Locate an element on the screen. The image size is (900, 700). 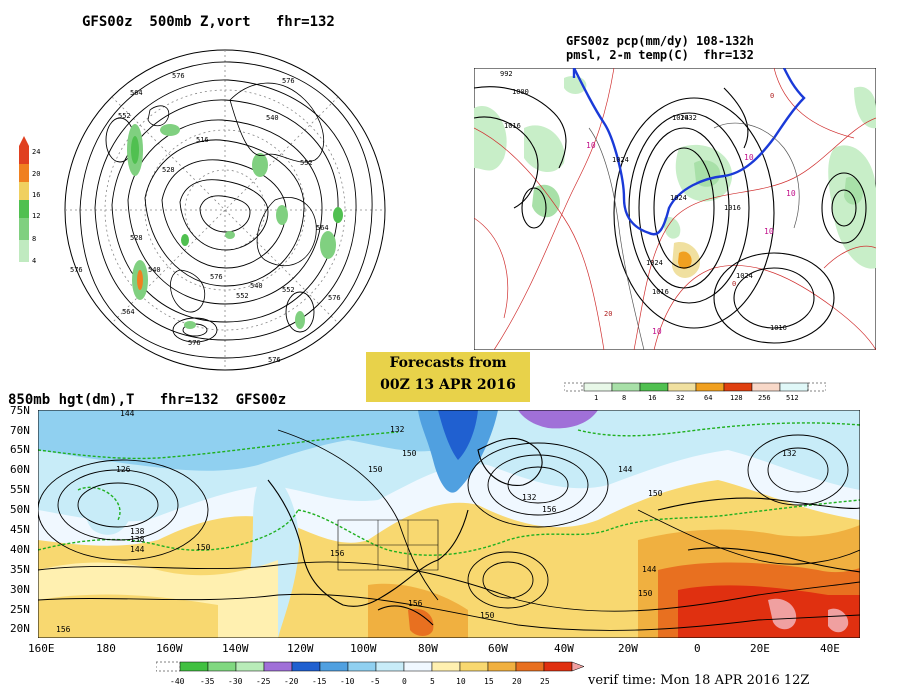
lat-label: 45N is located at coordinates (20, 529).